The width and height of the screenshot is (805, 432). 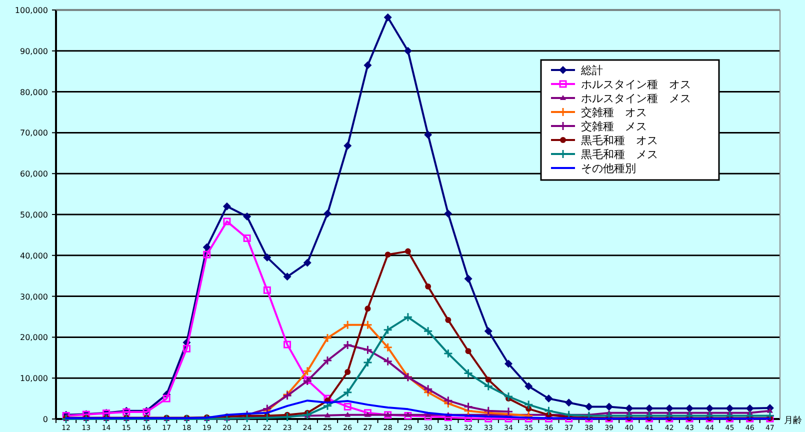 What do you see at coordinates (614, 112) in the screenshot?
I see `legend-label: 交雑種 オス` at bounding box center [614, 112].